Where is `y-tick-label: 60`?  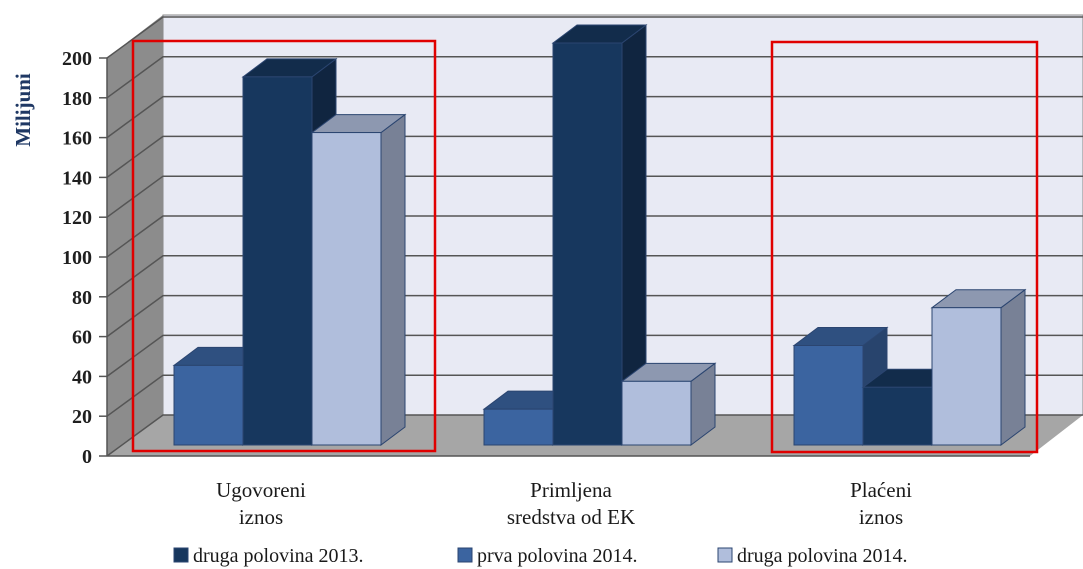 y-tick-label: 60 is located at coordinates (82, 338).